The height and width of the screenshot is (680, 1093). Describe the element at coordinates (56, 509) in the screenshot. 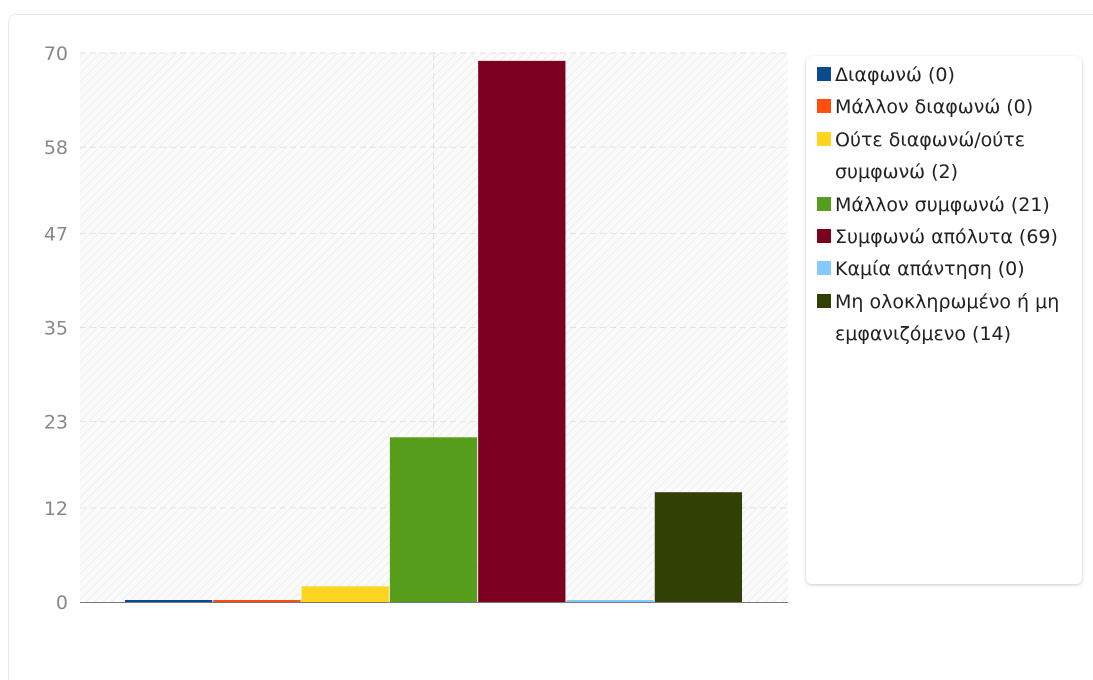

I see `y-tick-label: 12` at that location.